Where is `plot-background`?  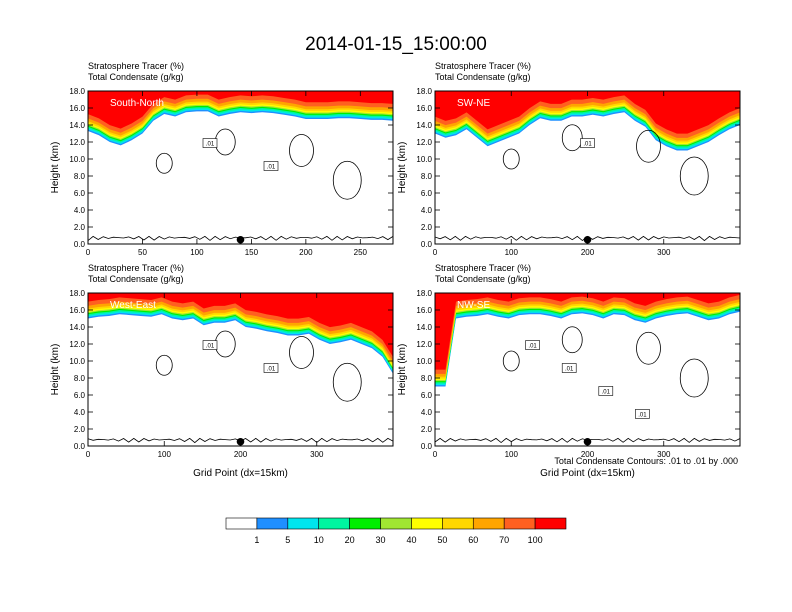
plot-background is located at coordinates (587, 369).